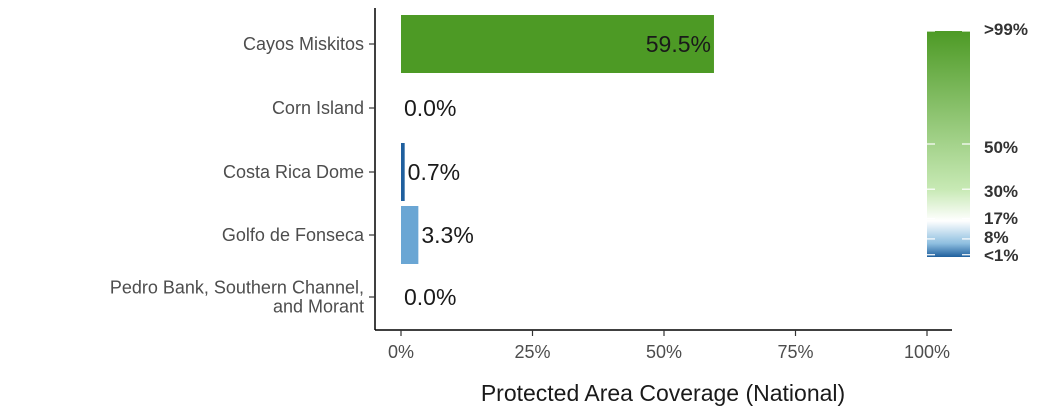  Describe the element at coordinates (795, 352) in the screenshot. I see `x-tick-label-4: 75%` at that location.